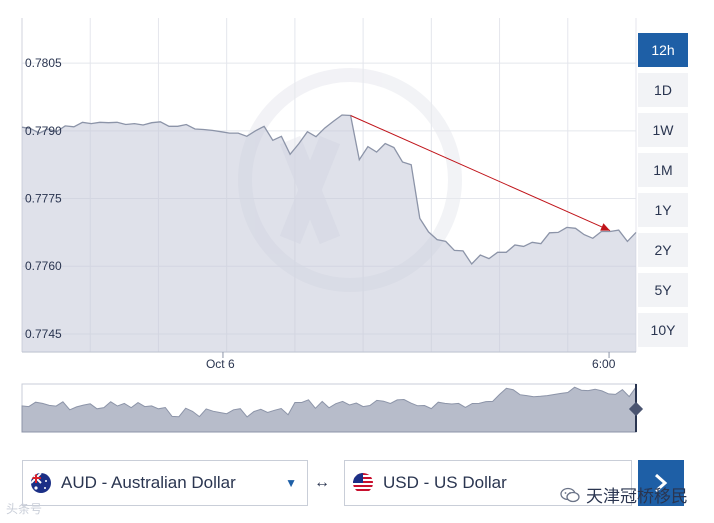 This screenshot has width=714, height=523. Describe the element at coordinates (663, 330) in the screenshot. I see `range-button-10y: 10Y` at that location.